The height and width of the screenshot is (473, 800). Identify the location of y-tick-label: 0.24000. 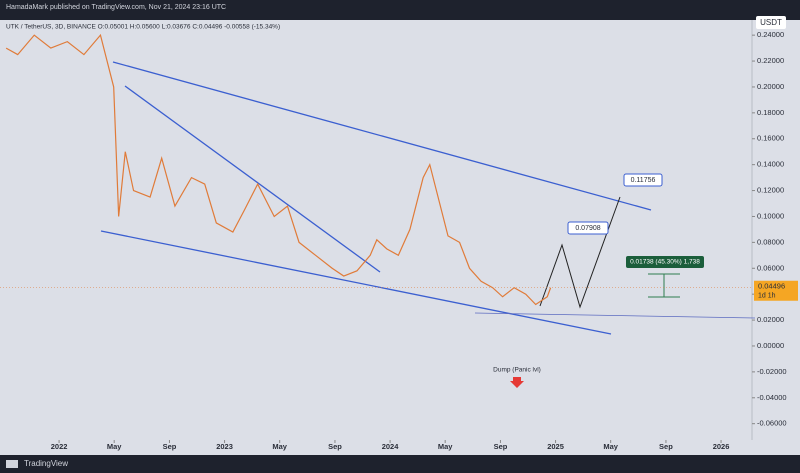
(770, 34).